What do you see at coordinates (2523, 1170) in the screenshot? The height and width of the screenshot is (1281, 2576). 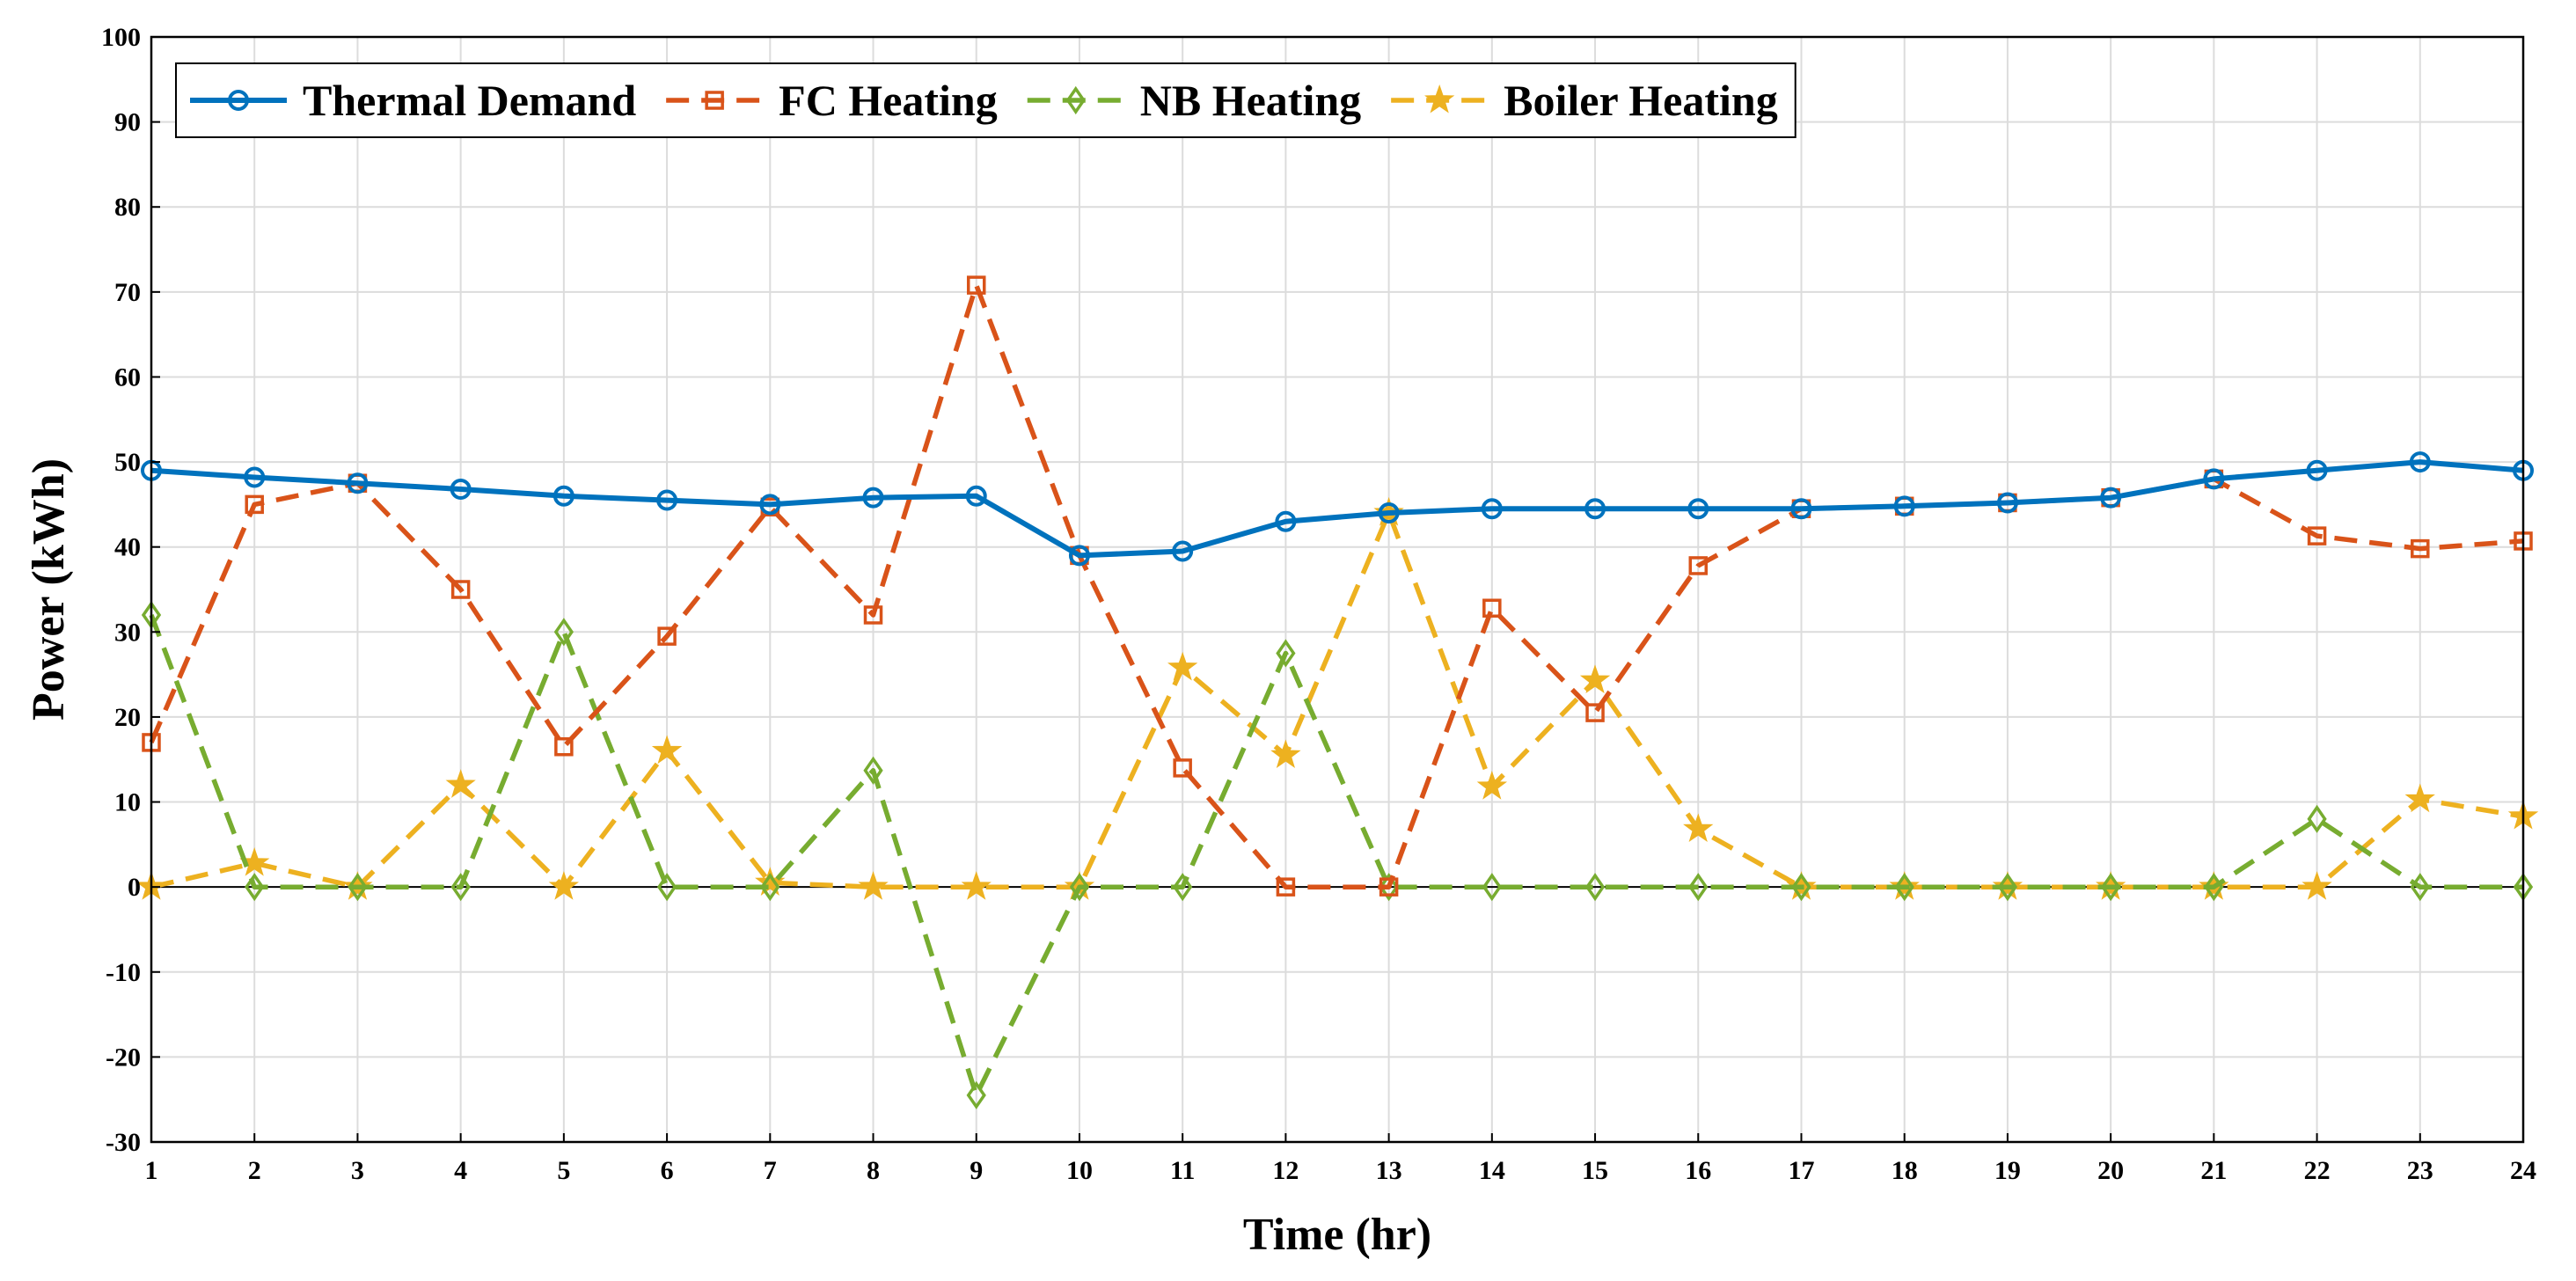 I see `x-tick-label: 24` at bounding box center [2523, 1170].